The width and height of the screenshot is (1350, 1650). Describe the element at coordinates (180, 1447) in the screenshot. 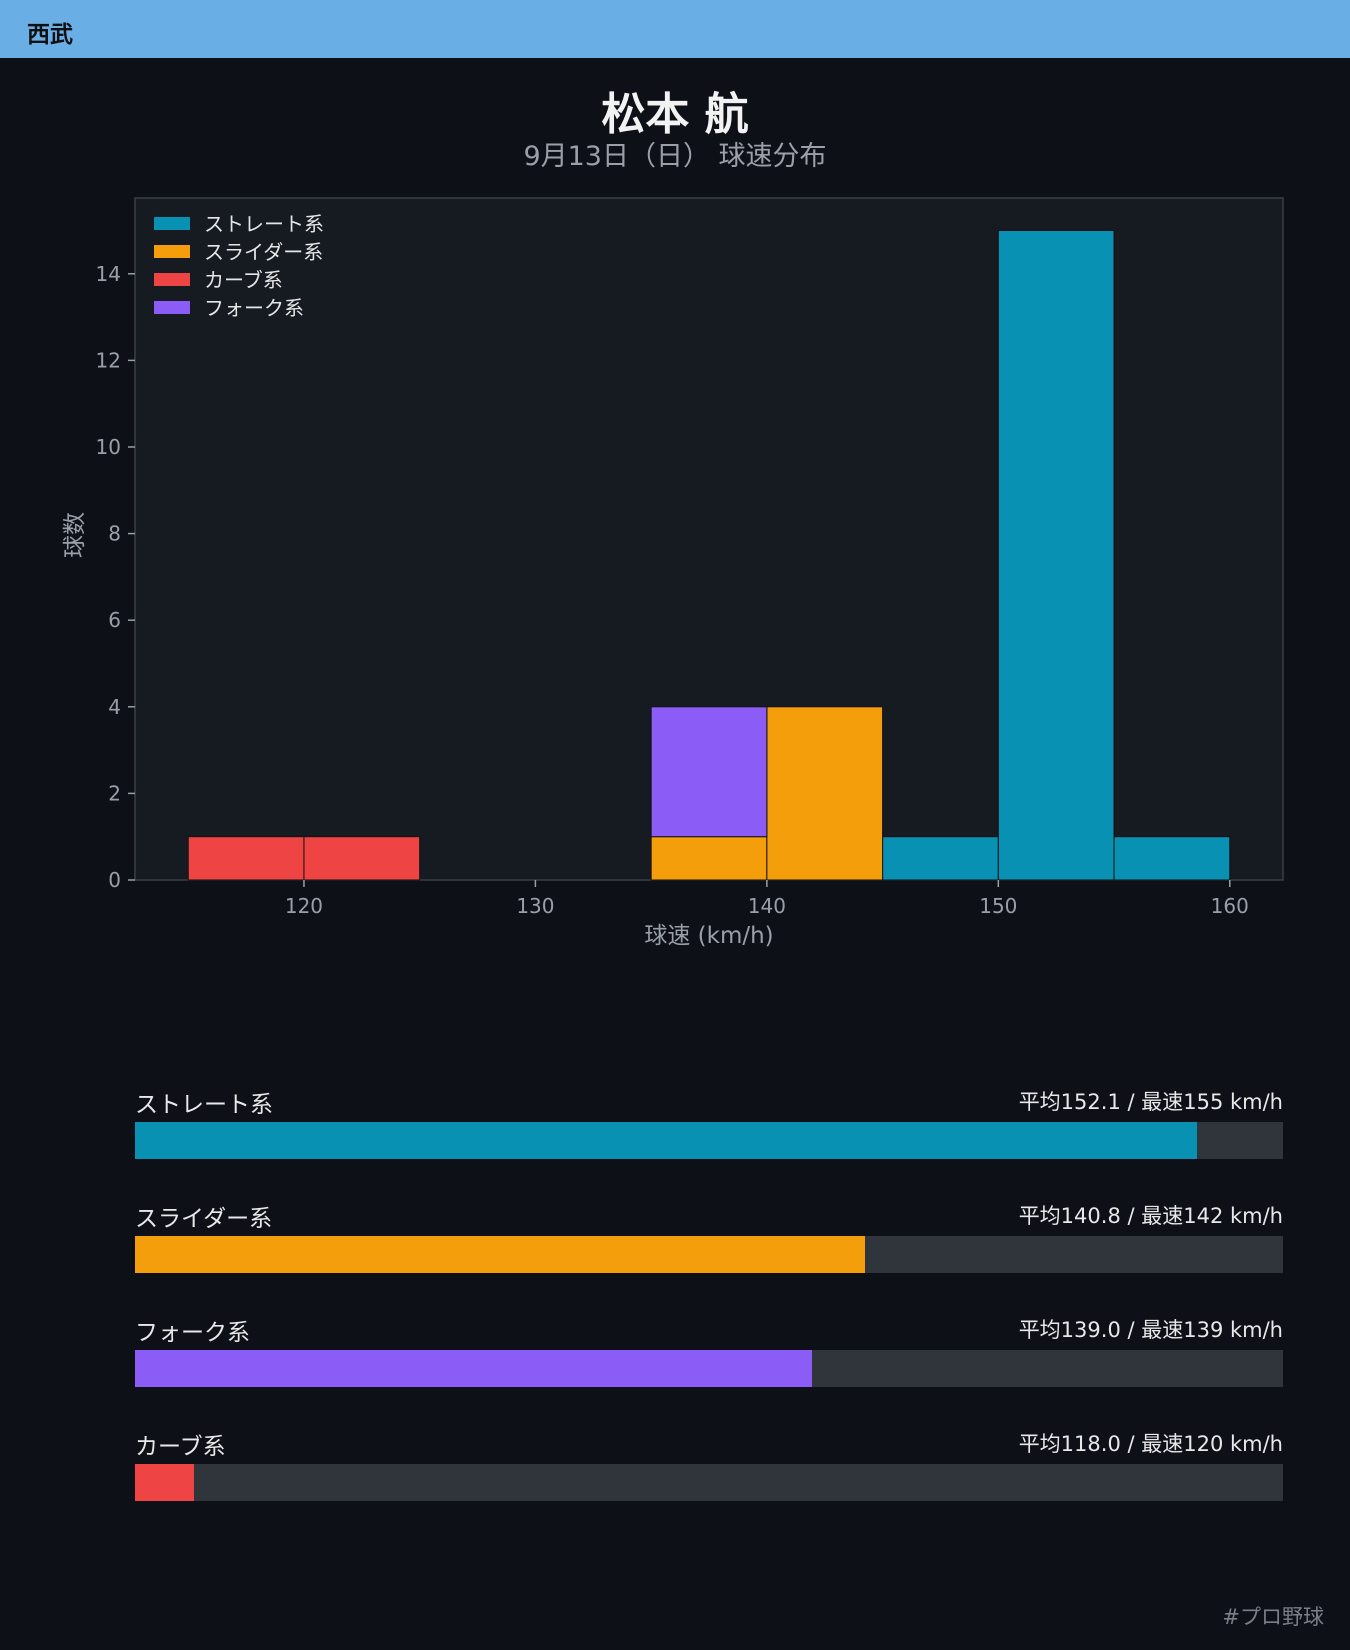

I see `speed-row-label: カーブ系` at that location.